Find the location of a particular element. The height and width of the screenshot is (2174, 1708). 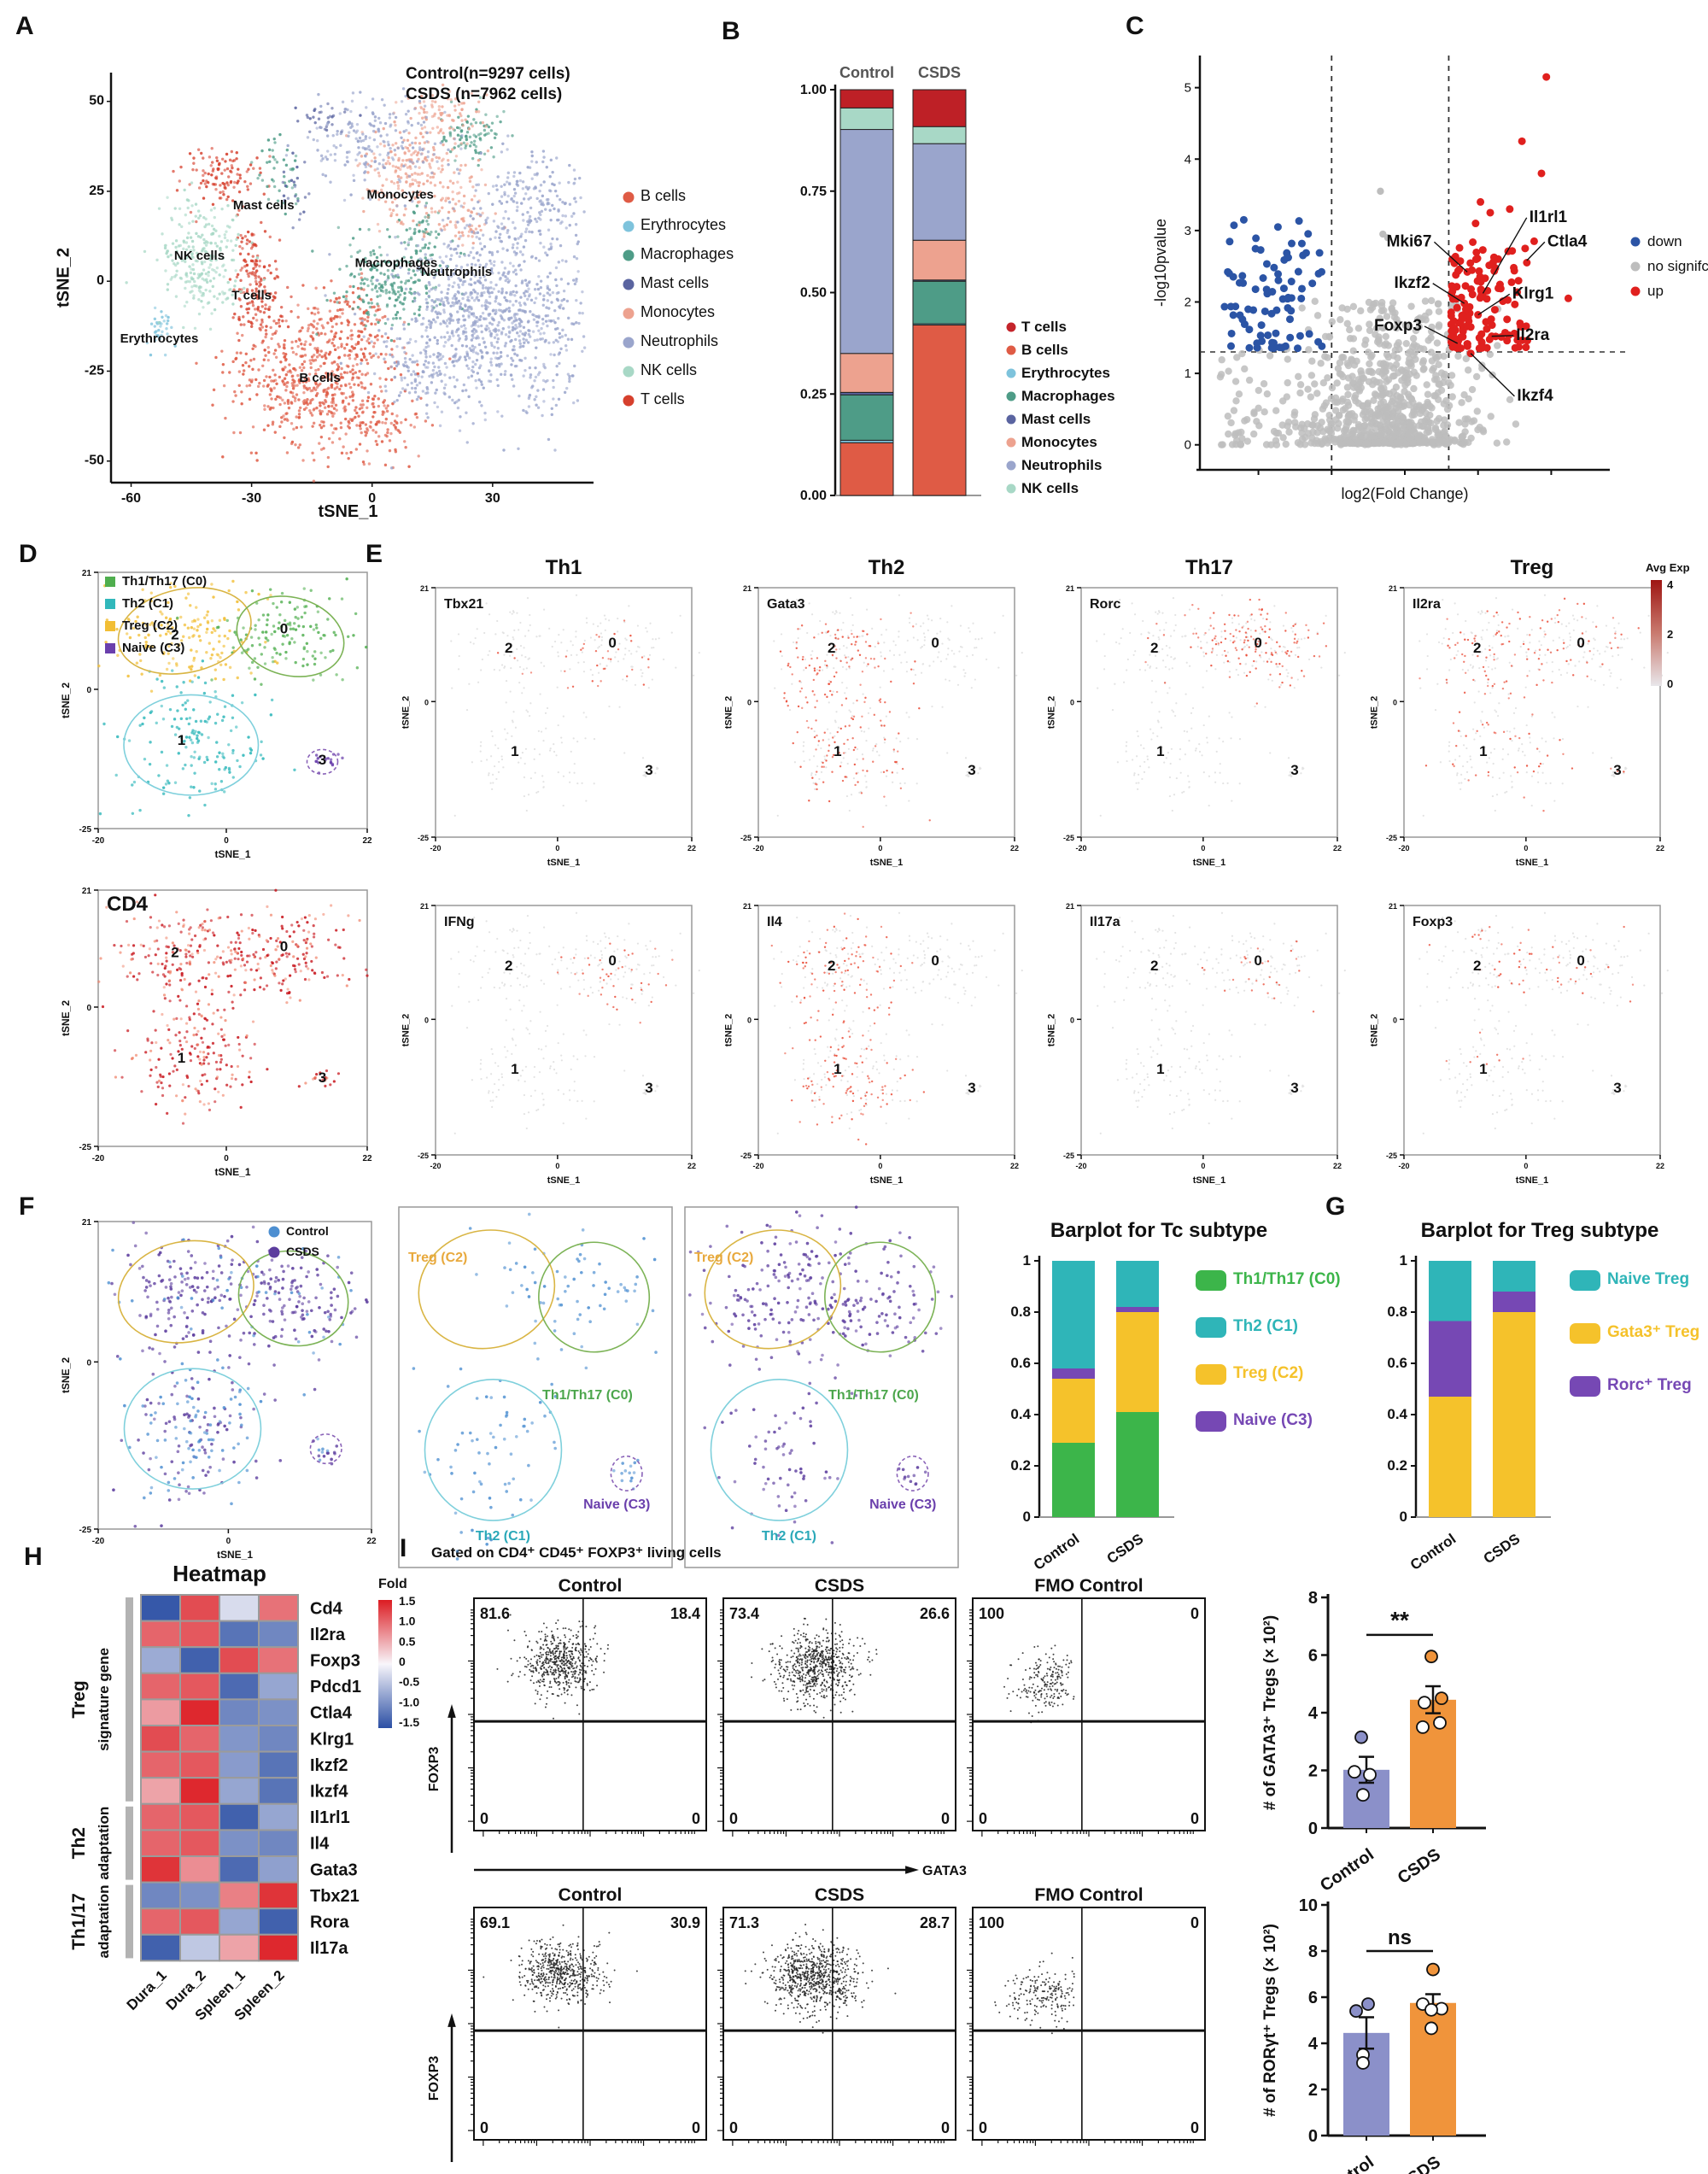

svg-text: 22 is located at coordinates (367, 841).